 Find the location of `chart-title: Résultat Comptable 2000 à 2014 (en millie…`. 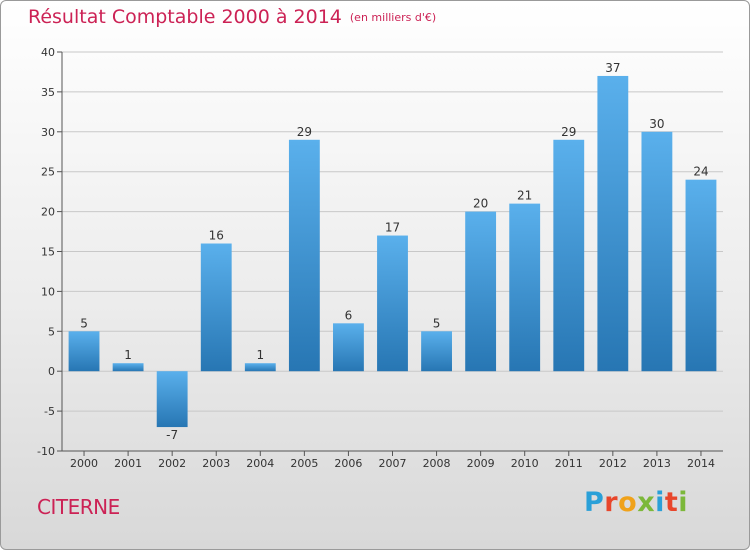

chart-title: Résultat Comptable 2000 à 2014 (en millie… is located at coordinates (232, 17).